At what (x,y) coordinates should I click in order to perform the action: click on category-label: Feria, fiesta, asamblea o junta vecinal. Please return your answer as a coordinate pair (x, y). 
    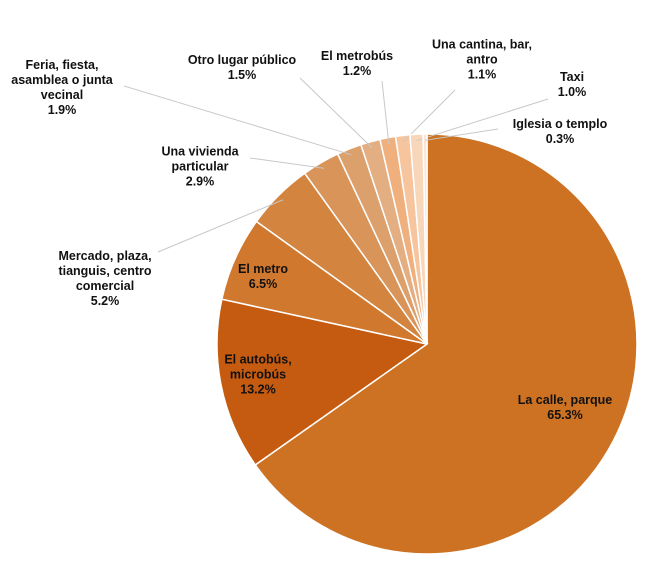
    Looking at the image, I should click on (62, 80).